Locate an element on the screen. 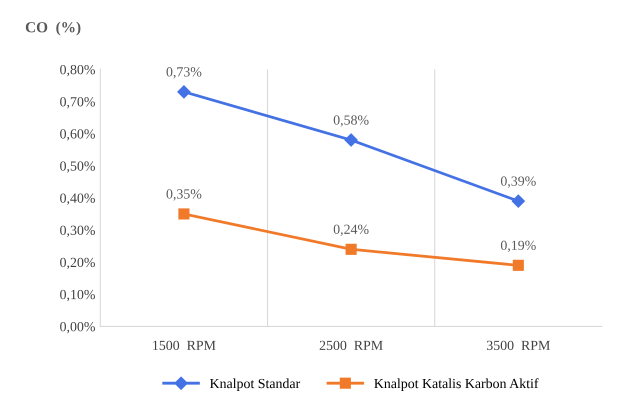  y-tick-label: 0,50% is located at coordinates (77, 167).